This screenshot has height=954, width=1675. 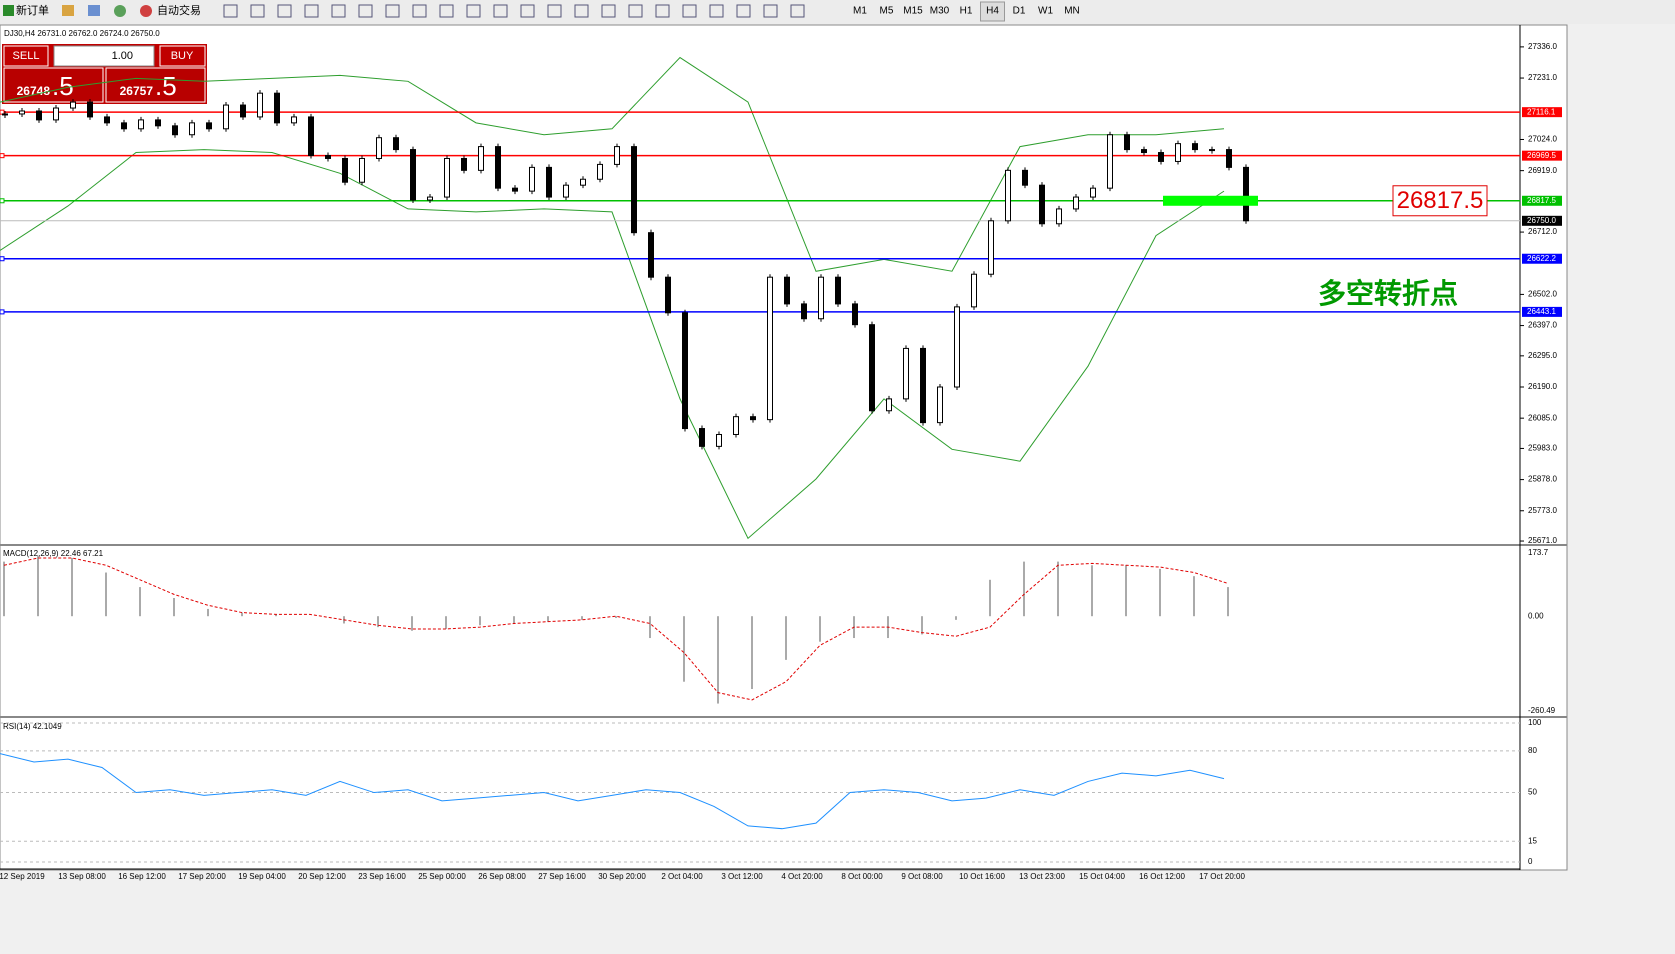 What do you see at coordinates (940, 11) in the screenshot?
I see `timeframe-button: M30` at bounding box center [940, 11].